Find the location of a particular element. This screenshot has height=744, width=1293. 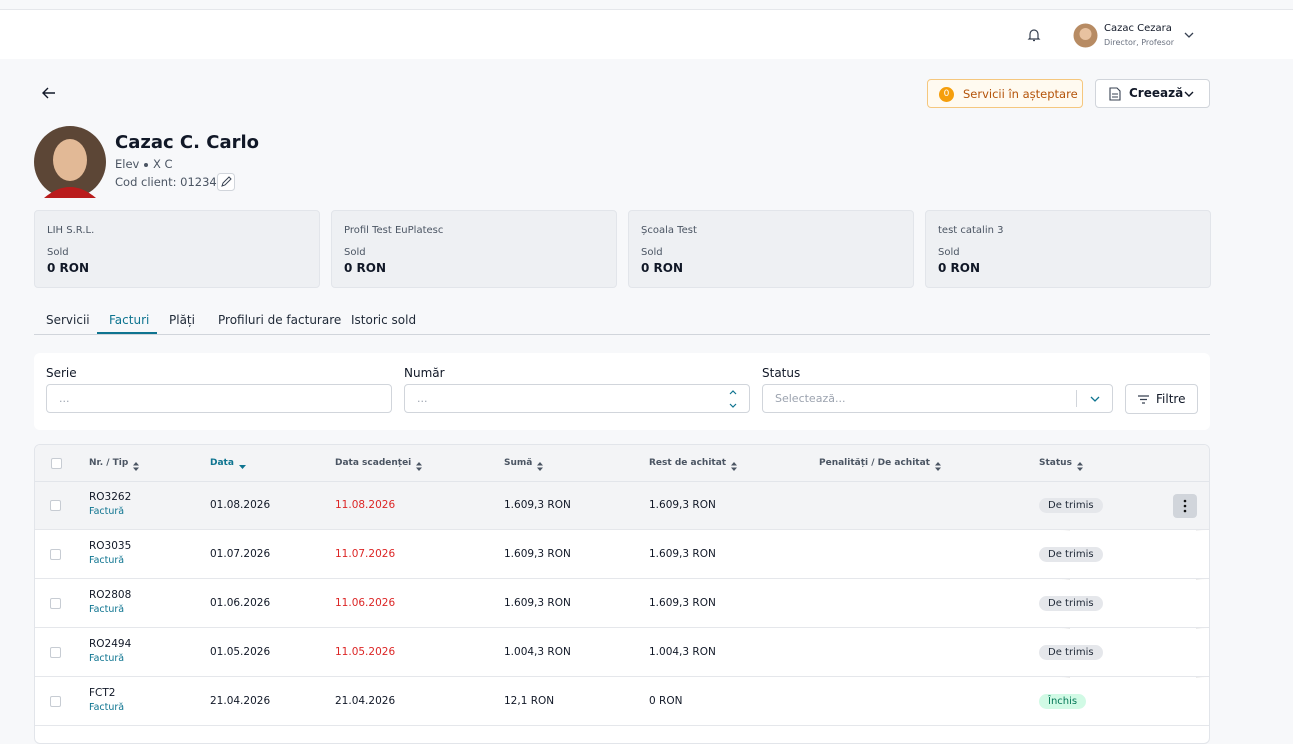

table-header is located at coordinates (622, 463).